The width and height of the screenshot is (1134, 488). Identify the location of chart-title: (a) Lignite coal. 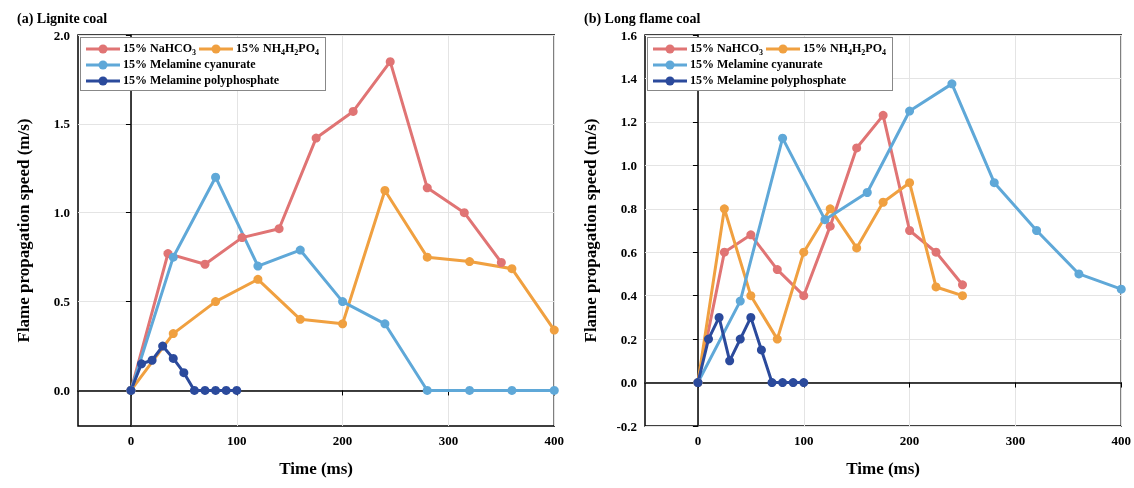
(62, 18).